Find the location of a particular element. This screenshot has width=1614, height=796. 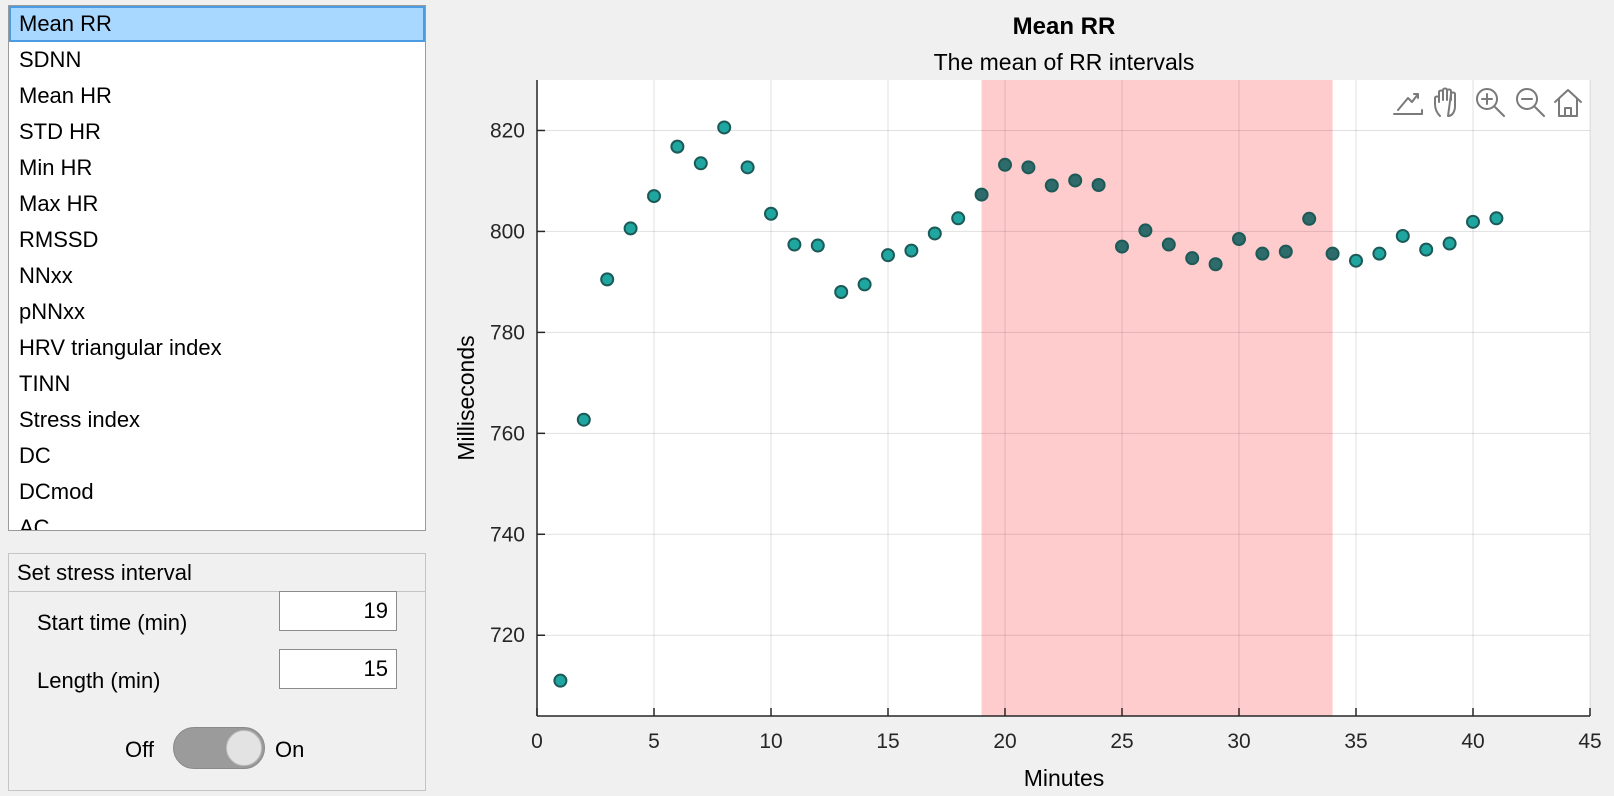

y-tick-label: 740 is located at coordinates (507, 534).